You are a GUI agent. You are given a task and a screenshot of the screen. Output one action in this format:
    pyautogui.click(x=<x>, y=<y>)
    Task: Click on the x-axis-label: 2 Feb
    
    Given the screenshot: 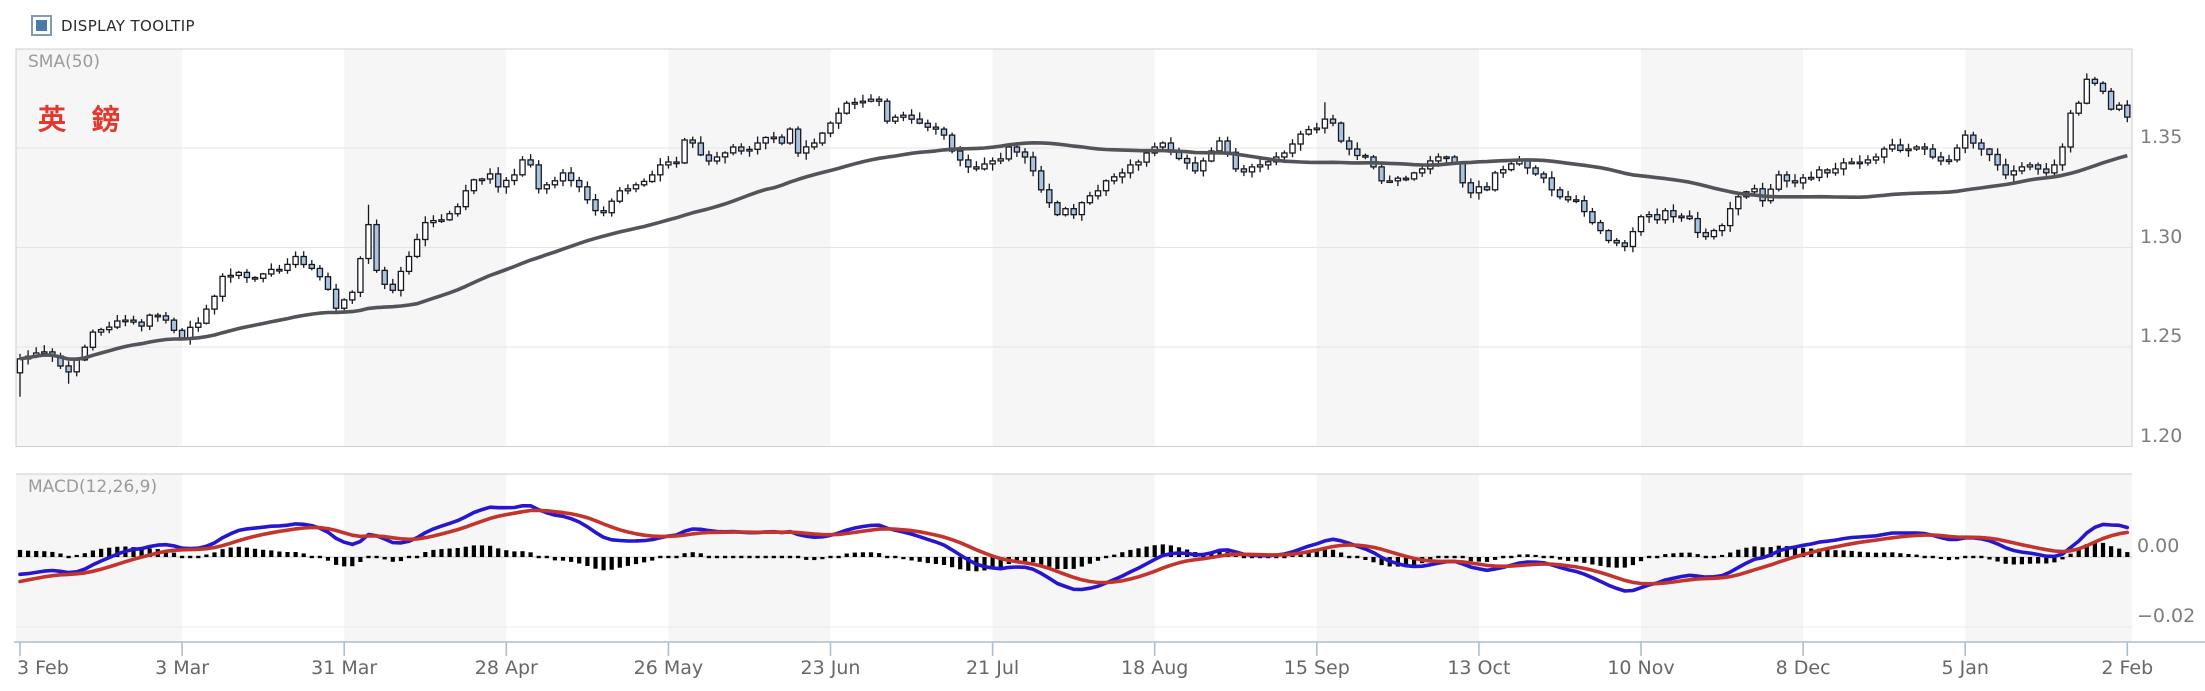 What is the action you would take?
    pyautogui.click(x=2127, y=668)
    